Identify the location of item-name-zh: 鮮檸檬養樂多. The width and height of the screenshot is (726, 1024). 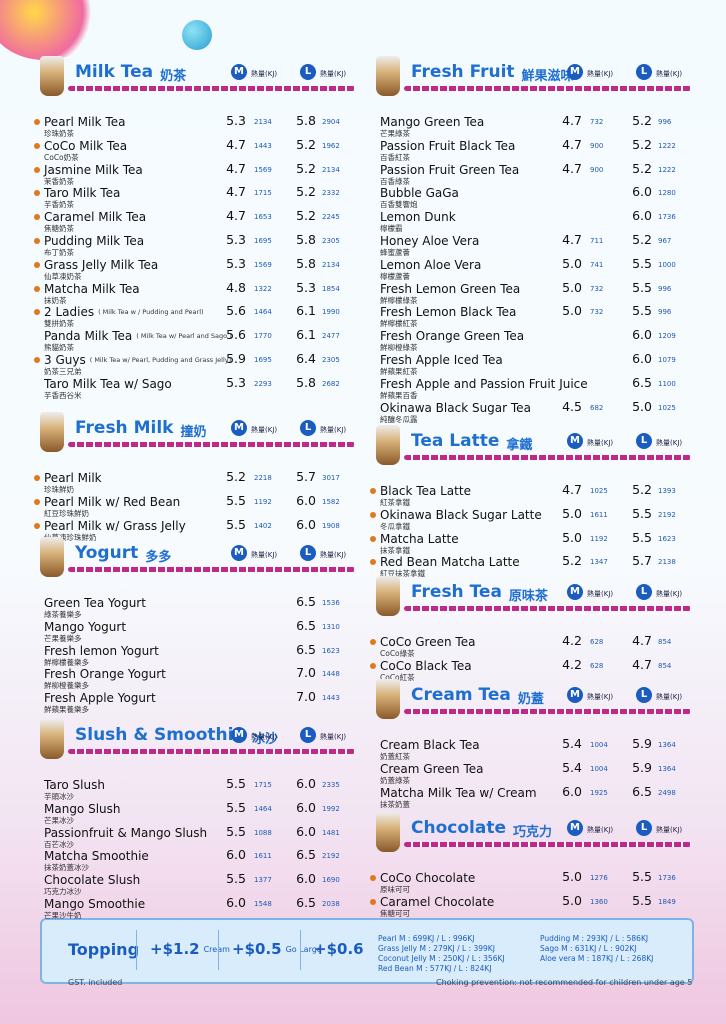
(66, 662).